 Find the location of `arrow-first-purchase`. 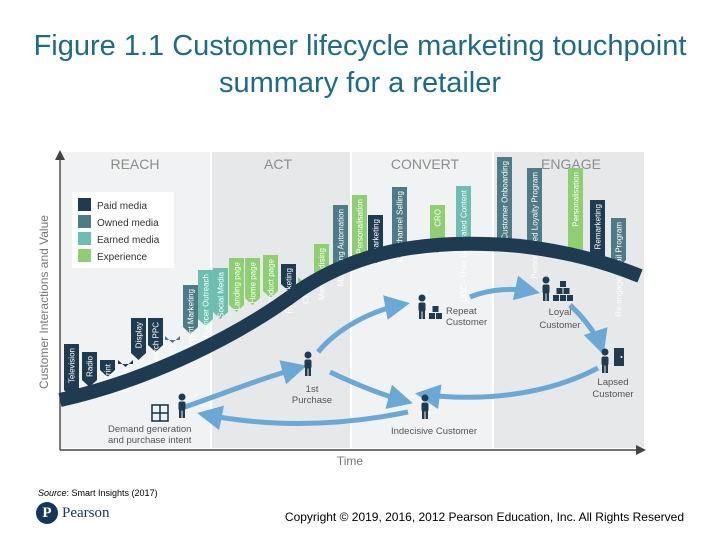

arrow-first-purchase is located at coordinates (245, 385).